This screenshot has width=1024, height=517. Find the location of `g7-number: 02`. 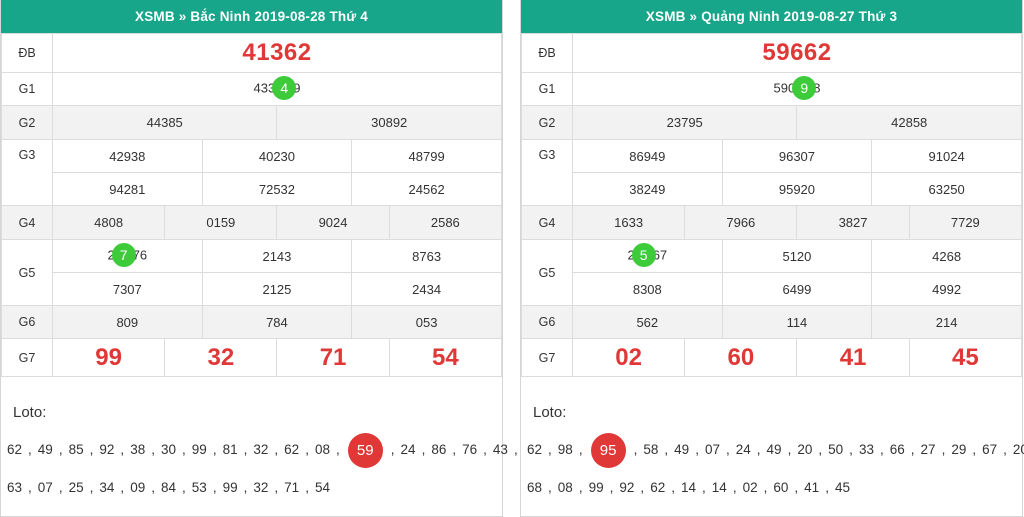

g7-number: 02 is located at coordinates (628, 357).